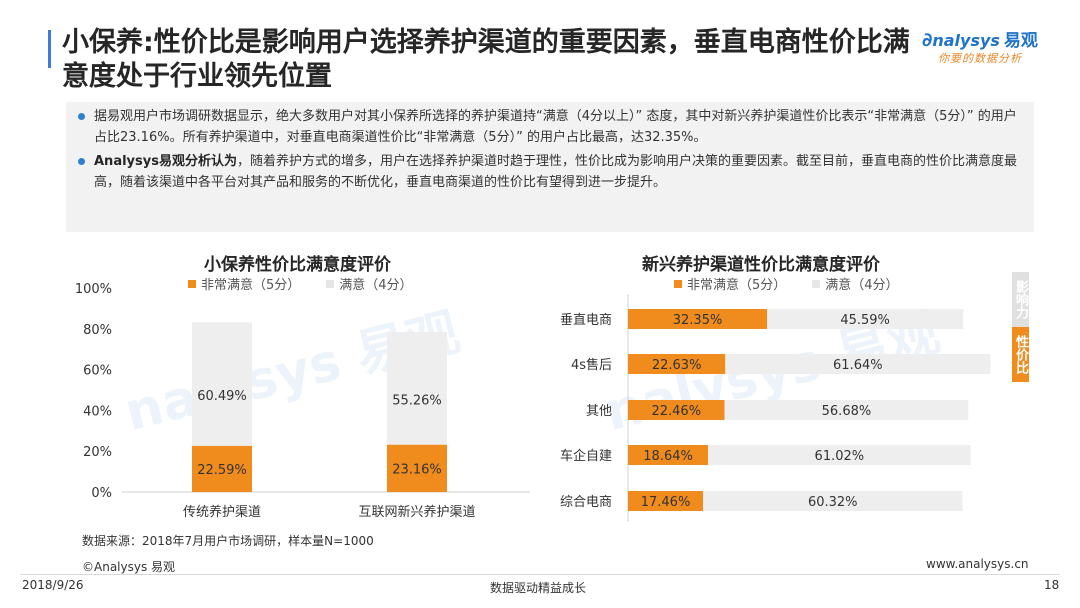 The height and width of the screenshot is (608, 1080). I want to click on y-category-label: 4s售后, so click(591, 365).